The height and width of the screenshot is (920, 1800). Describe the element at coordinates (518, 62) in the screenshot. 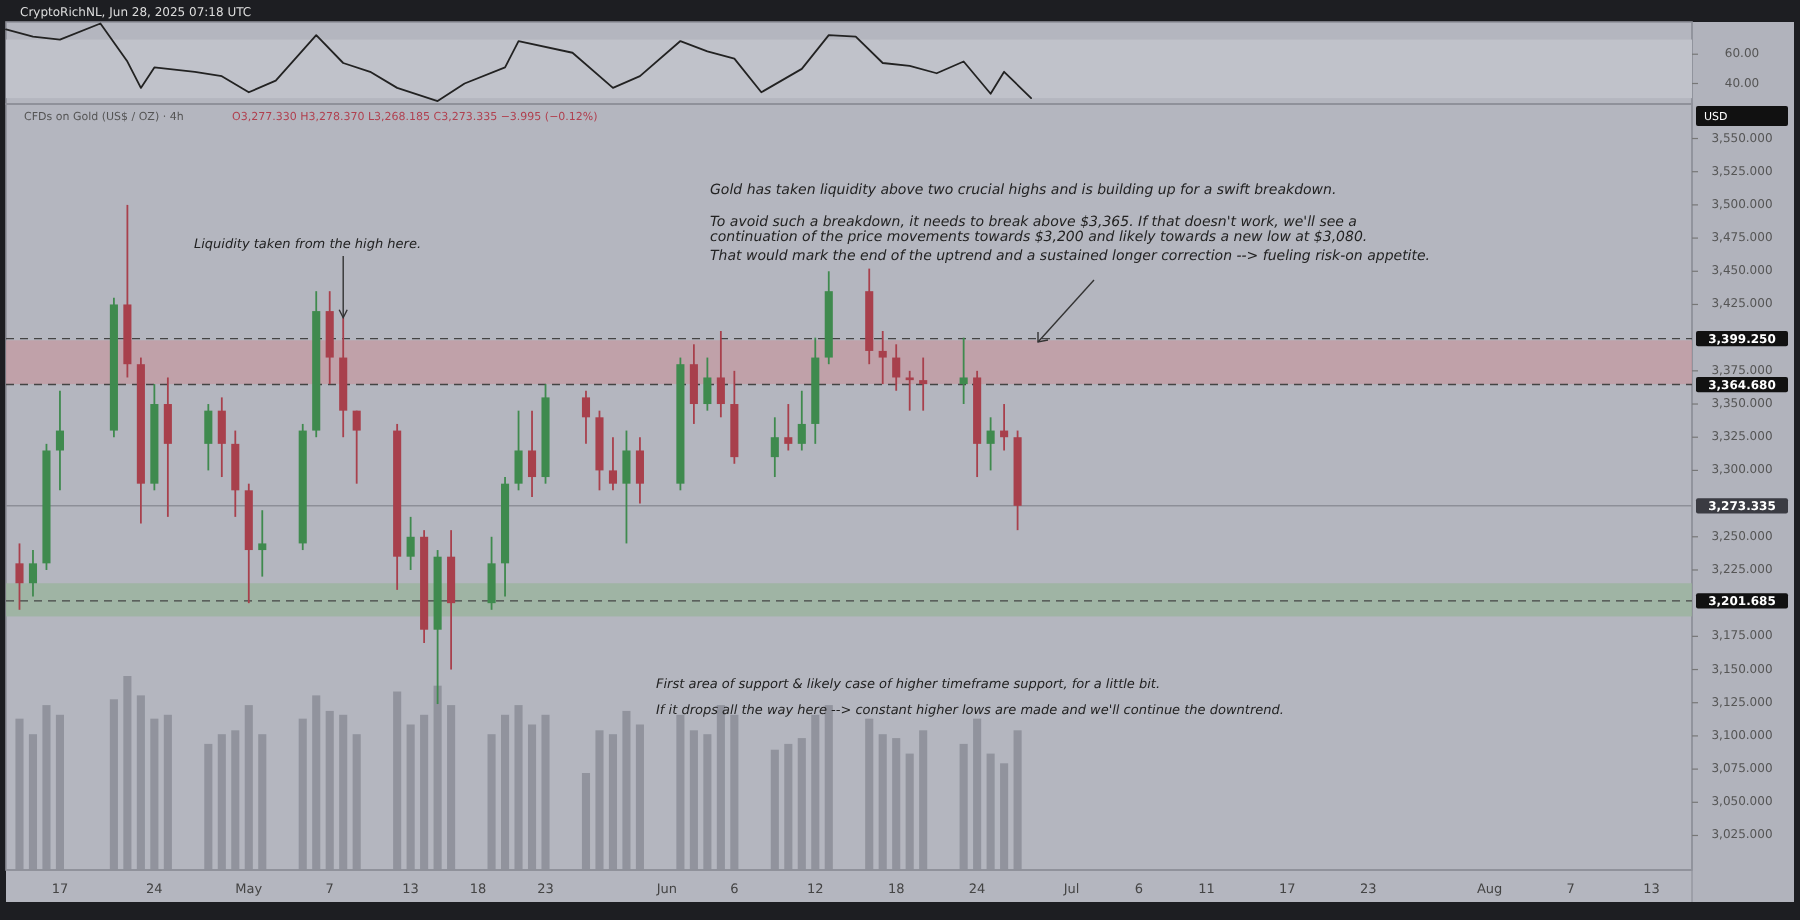

I see `line-series` at that location.